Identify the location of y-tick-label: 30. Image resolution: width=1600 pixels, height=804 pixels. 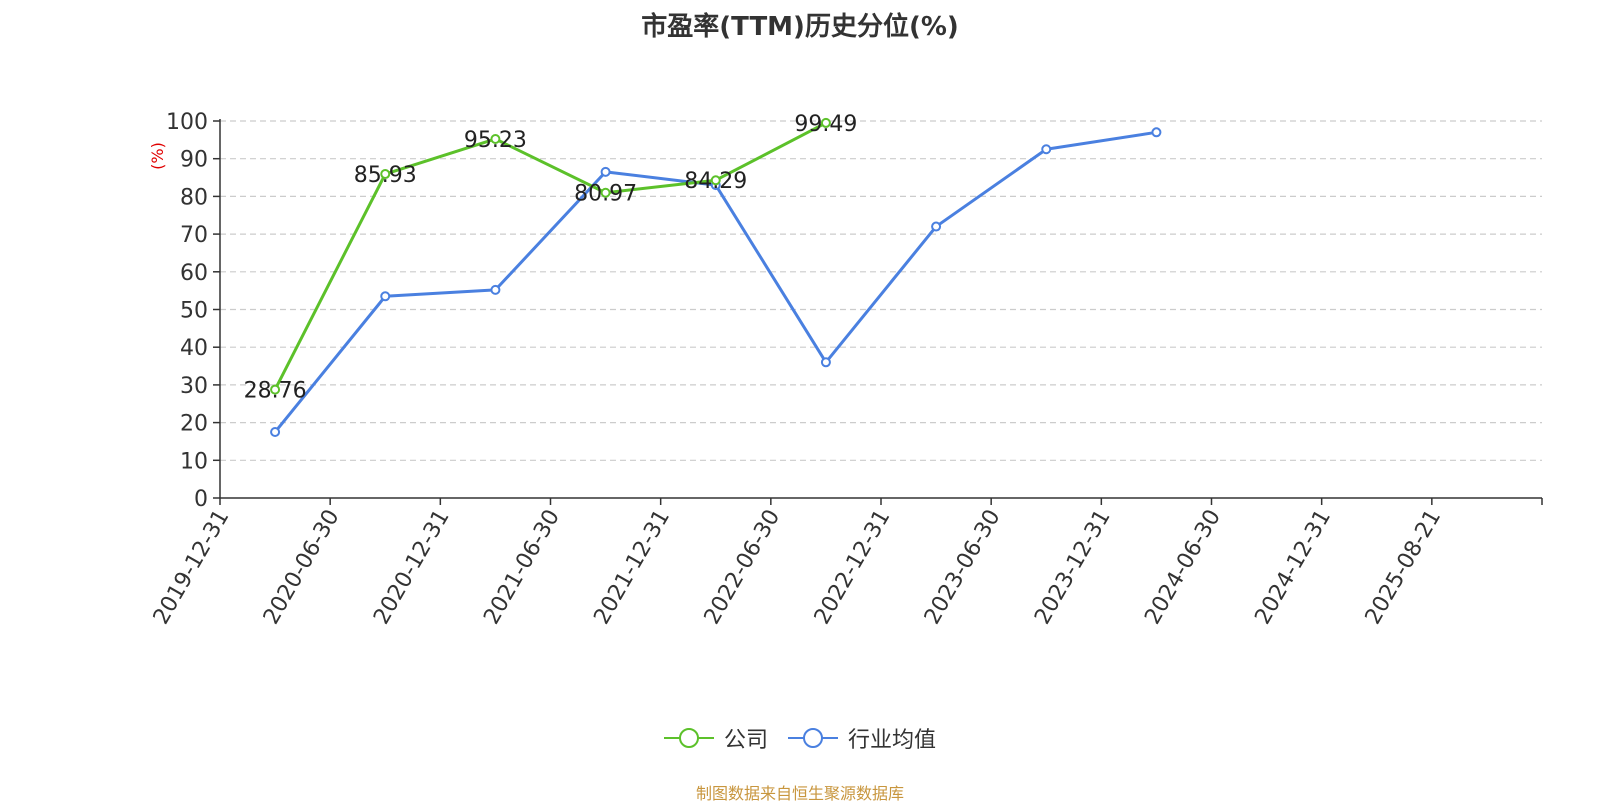
(194, 386).